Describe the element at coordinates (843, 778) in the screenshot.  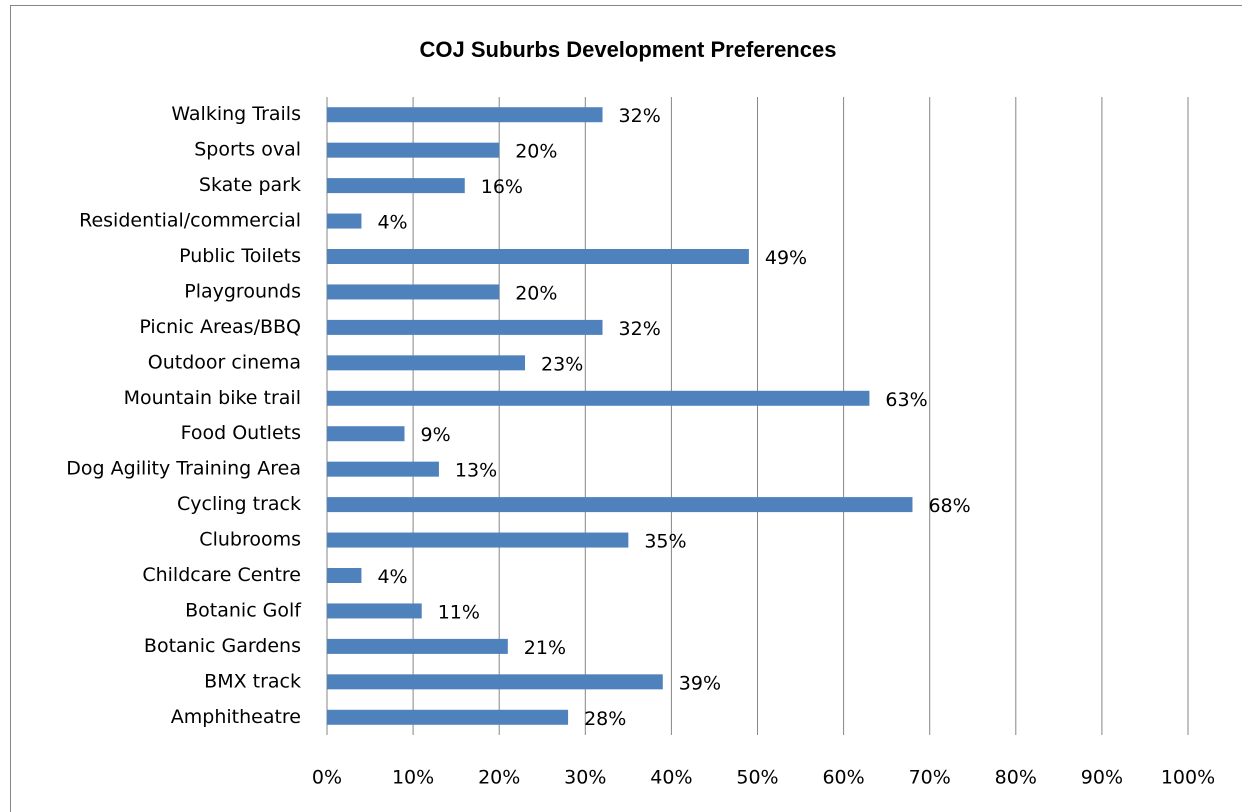
I see `x-tick-label: 60%` at that location.